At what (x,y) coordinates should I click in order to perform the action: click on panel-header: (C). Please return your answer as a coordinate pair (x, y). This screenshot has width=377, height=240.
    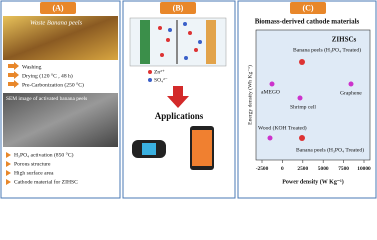
    Looking at the image, I should click on (307, 7).